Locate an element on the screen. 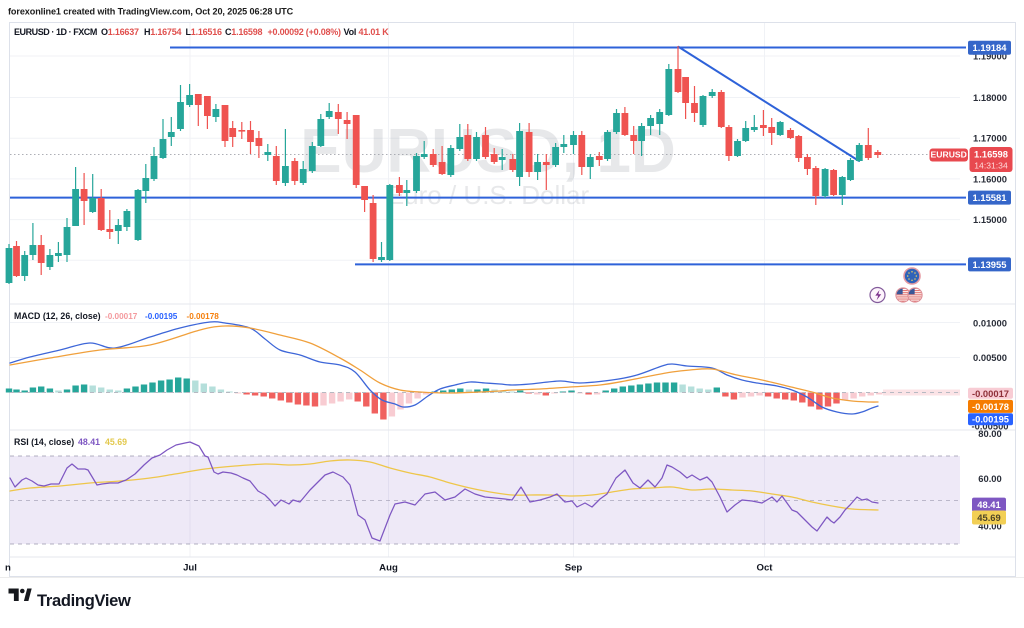  svg-text: 0.01000 is located at coordinates (990, 323).